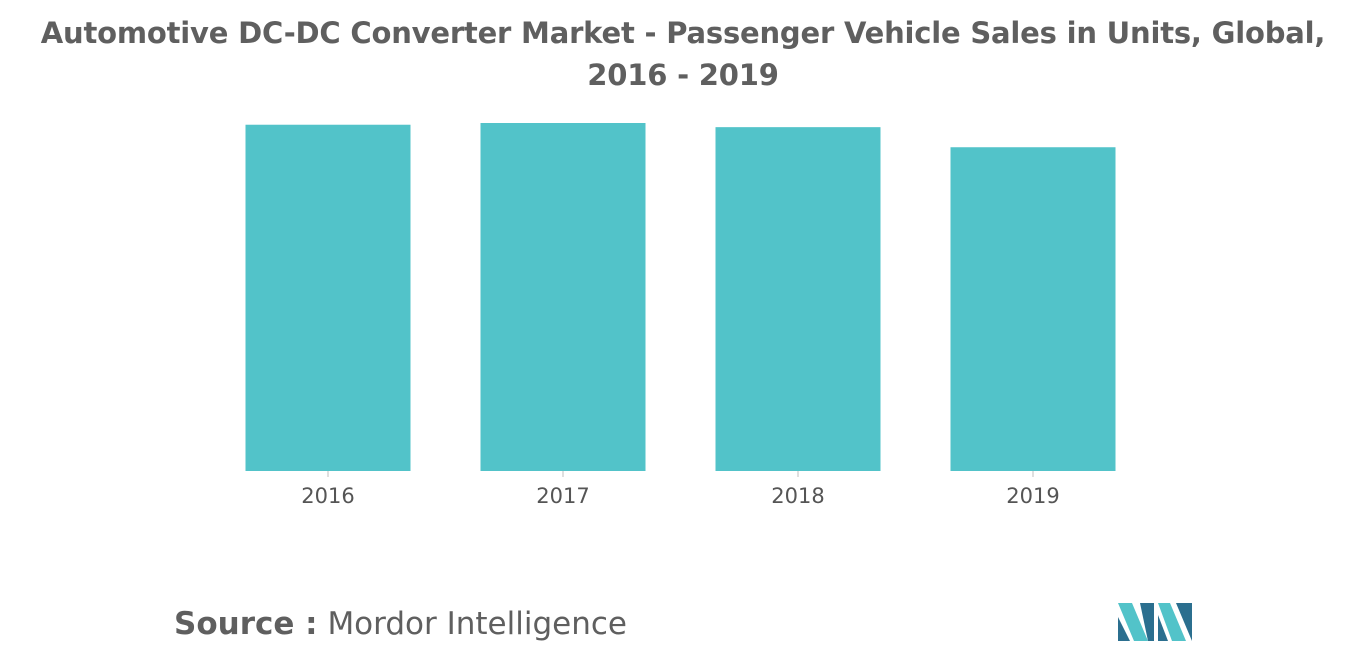  Describe the element at coordinates (680, 474) in the screenshot. I see `x-axis-ticks` at that location.